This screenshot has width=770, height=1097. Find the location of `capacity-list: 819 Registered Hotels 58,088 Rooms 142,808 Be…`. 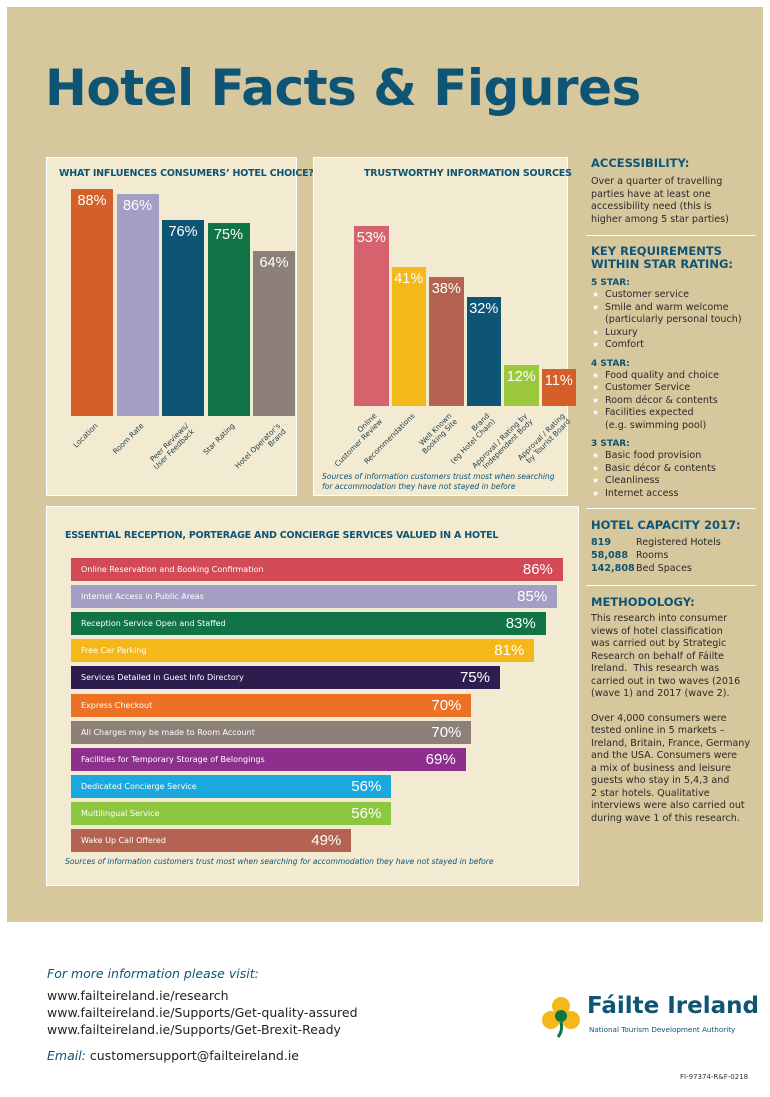

capacity-list: 819 Registered Hotels 58,088 Rooms 142,808 Be… is located at coordinates (671, 555).